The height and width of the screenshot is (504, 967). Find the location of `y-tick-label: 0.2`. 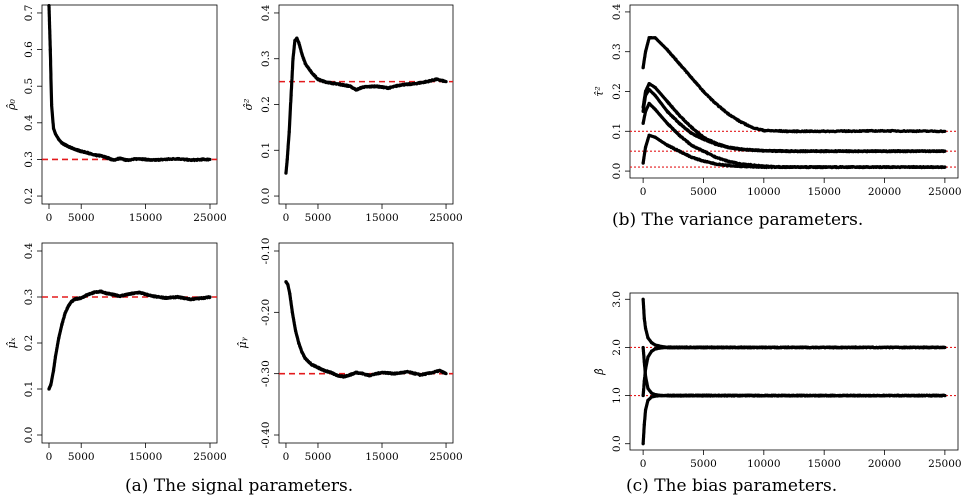

y-tick-label: 0.2 is located at coordinates (266, 104).